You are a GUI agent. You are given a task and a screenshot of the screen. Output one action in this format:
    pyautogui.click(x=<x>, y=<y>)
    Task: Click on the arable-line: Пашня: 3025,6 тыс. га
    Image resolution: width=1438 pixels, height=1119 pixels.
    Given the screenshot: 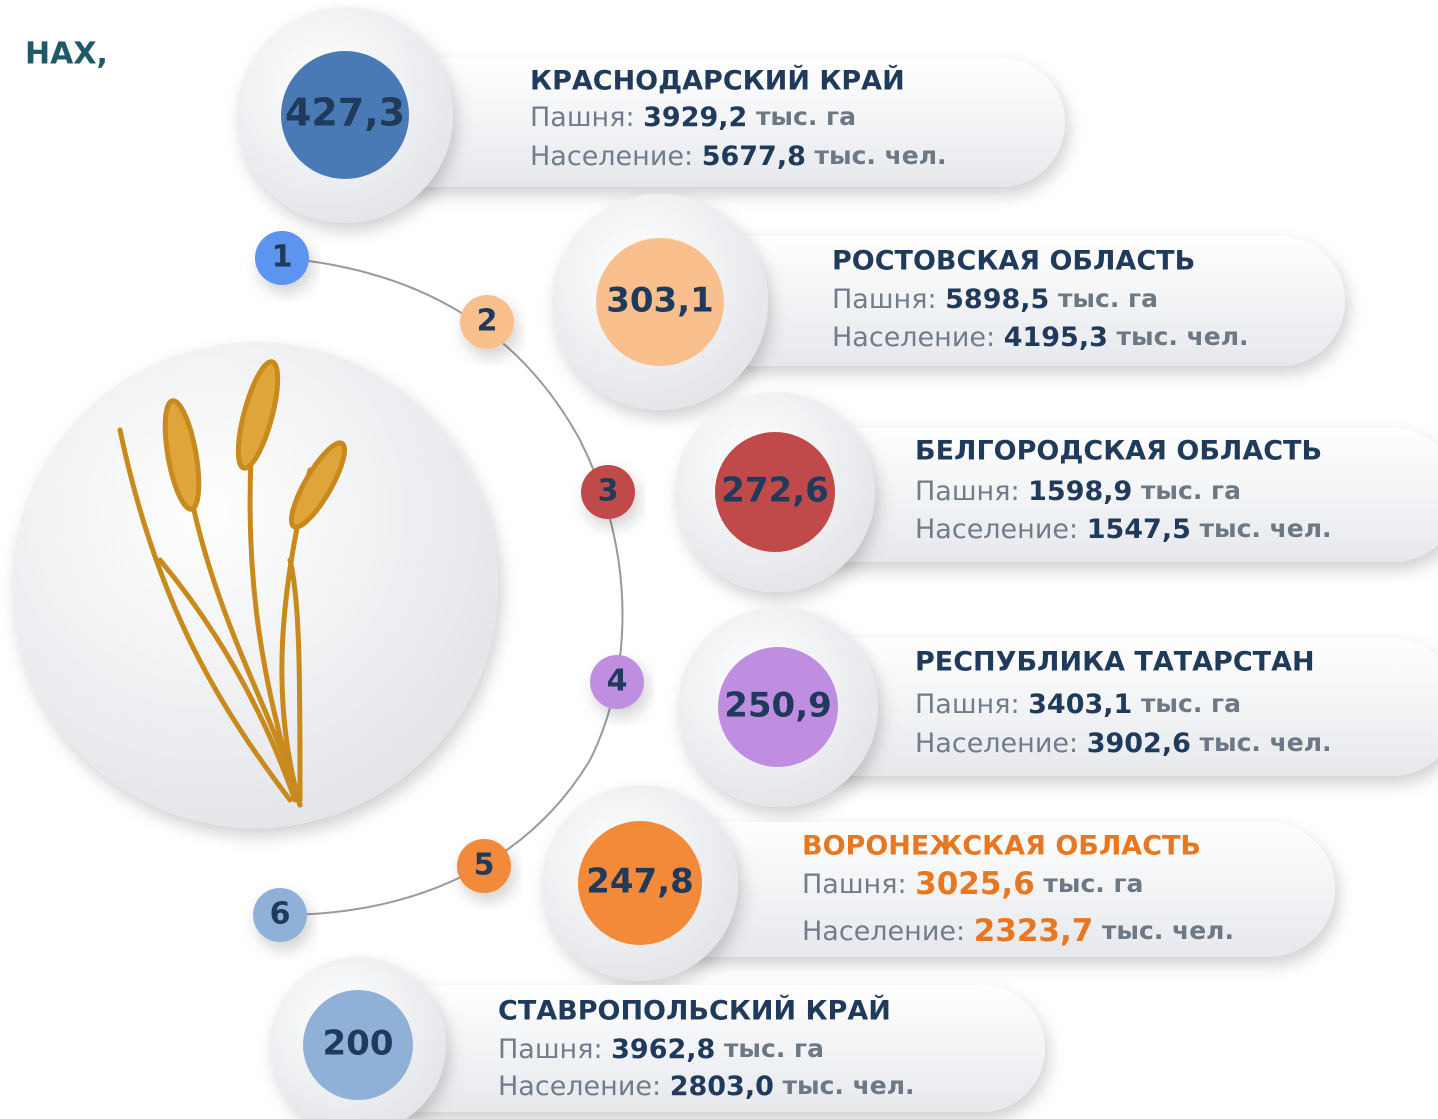 What is the action you would take?
    pyautogui.click(x=972, y=884)
    